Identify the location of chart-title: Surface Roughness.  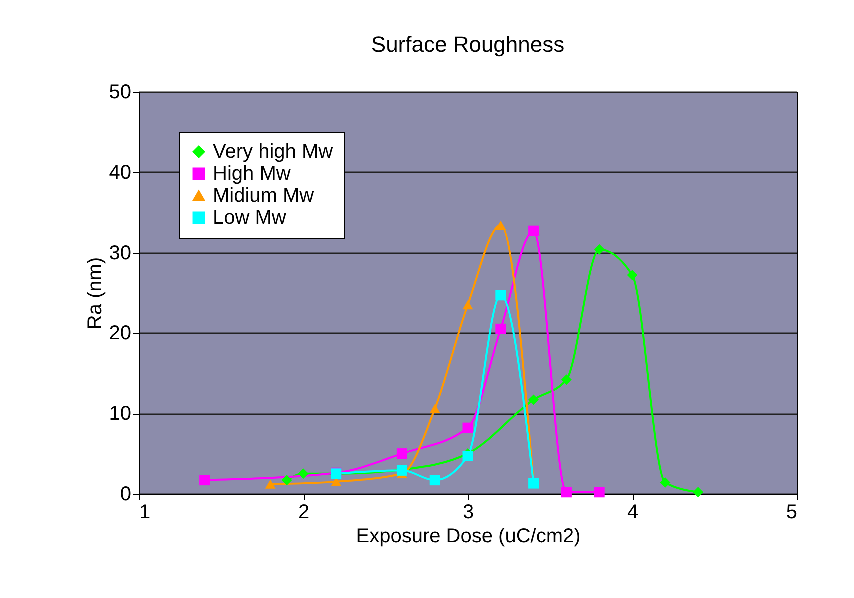
(468, 44).